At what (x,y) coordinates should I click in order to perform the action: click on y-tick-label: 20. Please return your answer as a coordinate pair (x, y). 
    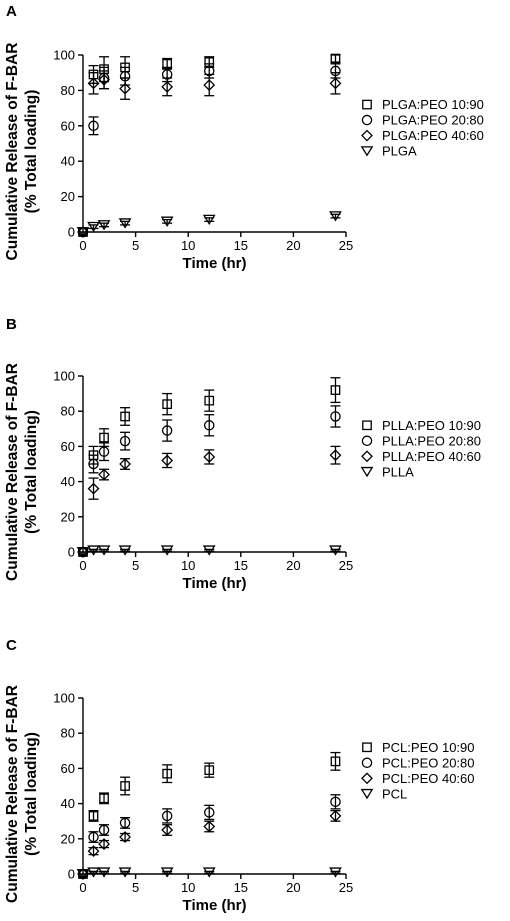
    Looking at the image, I should click on (68, 196).